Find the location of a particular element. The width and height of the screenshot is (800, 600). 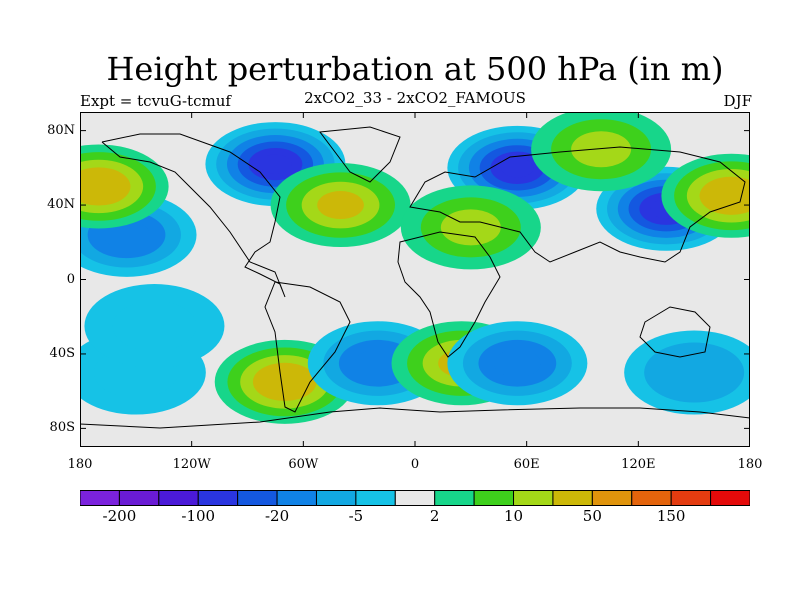

africa-outline is located at coordinates (449, 294).